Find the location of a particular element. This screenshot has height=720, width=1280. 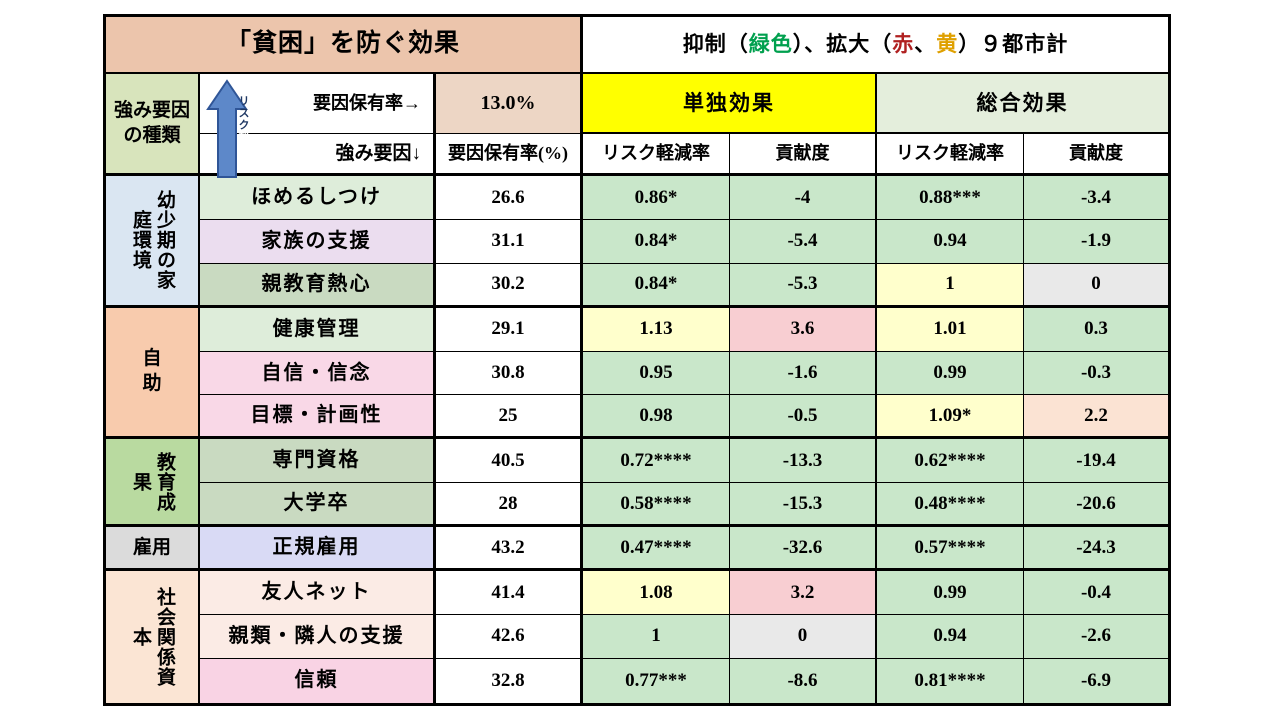

single-risk-cell: 0.47**** is located at coordinates (656, 549).